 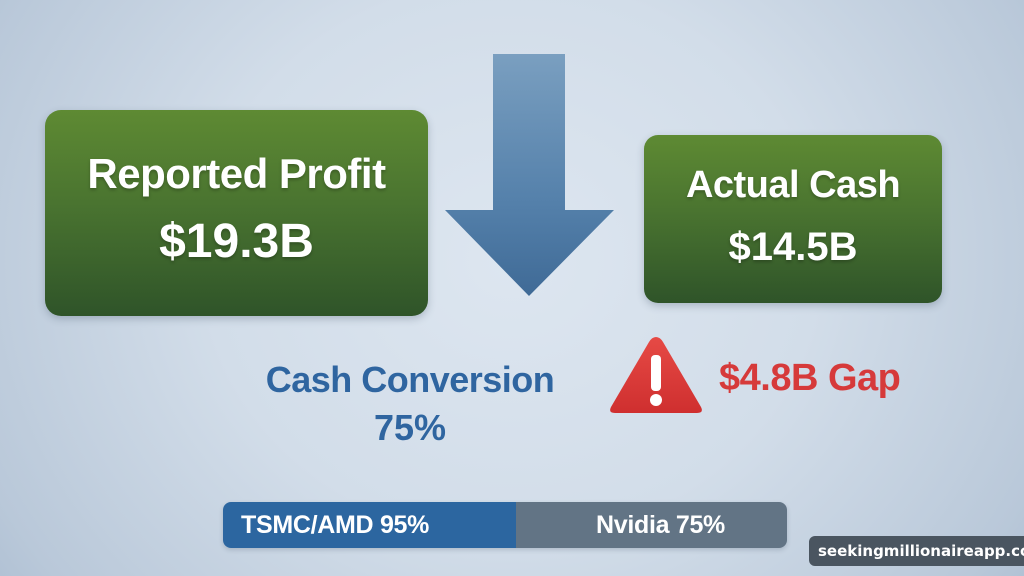 What do you see at coordinates (810, 377) in the screenshot?
I see `gap-text: $4.8B Gap` at bounding box center [810, 377].